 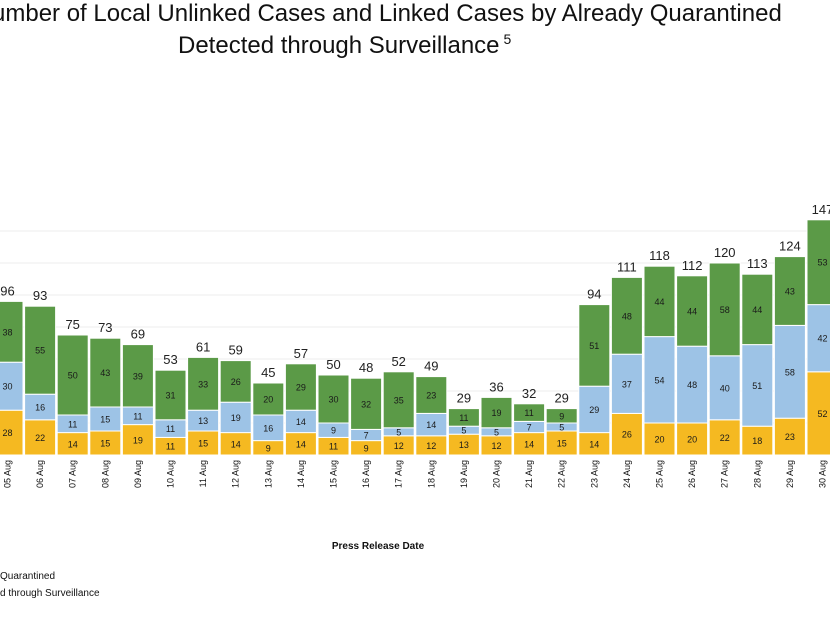 What do you see at coordinates (594, 346) in the screenshot?
I see `segment-value-label: 51` at bounding box center [594, 346].